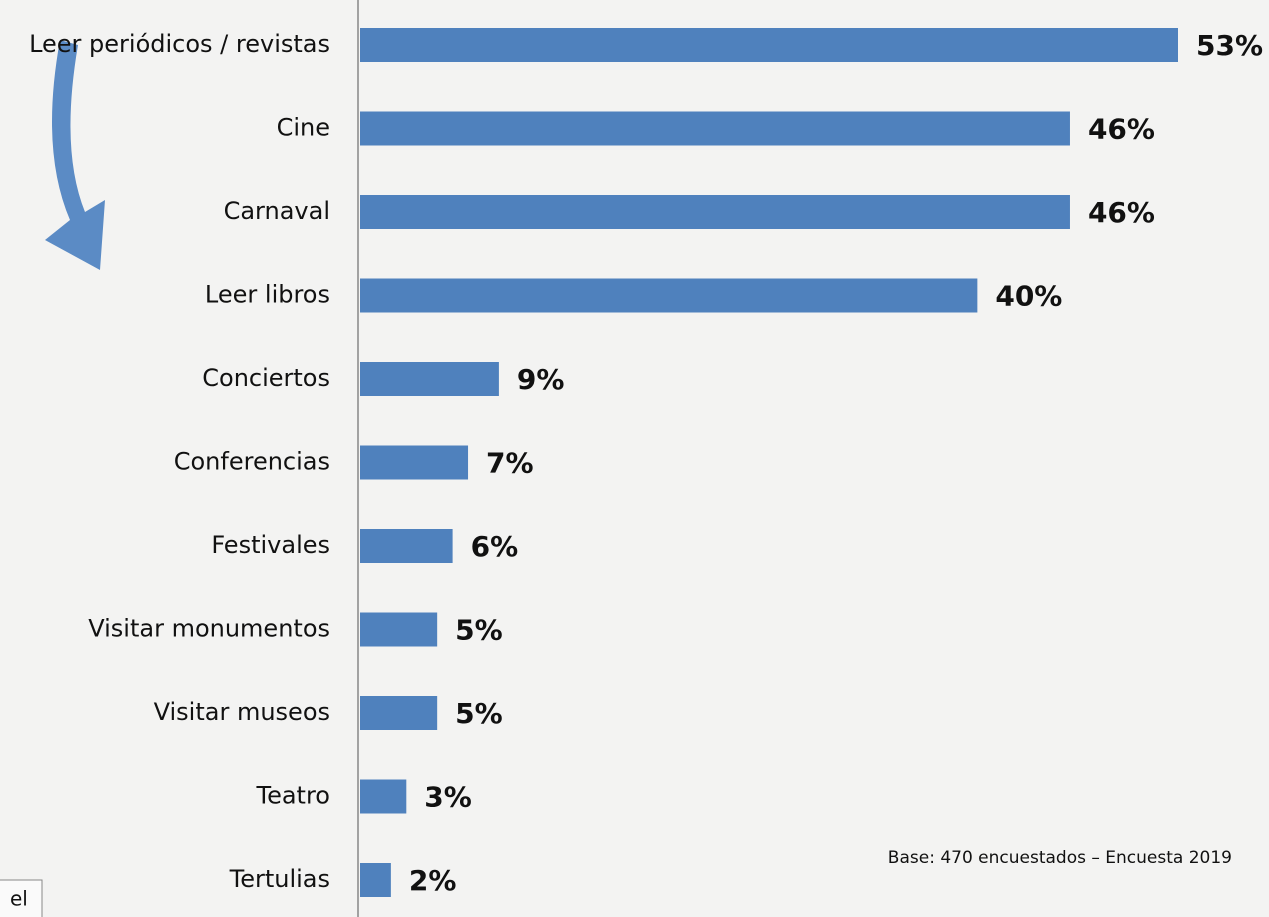 The height and width of the screenshot is (917, 1269). Describe the element at coordinates (541, 379) in the screenshot. I see `value-label: 9%` at that location.